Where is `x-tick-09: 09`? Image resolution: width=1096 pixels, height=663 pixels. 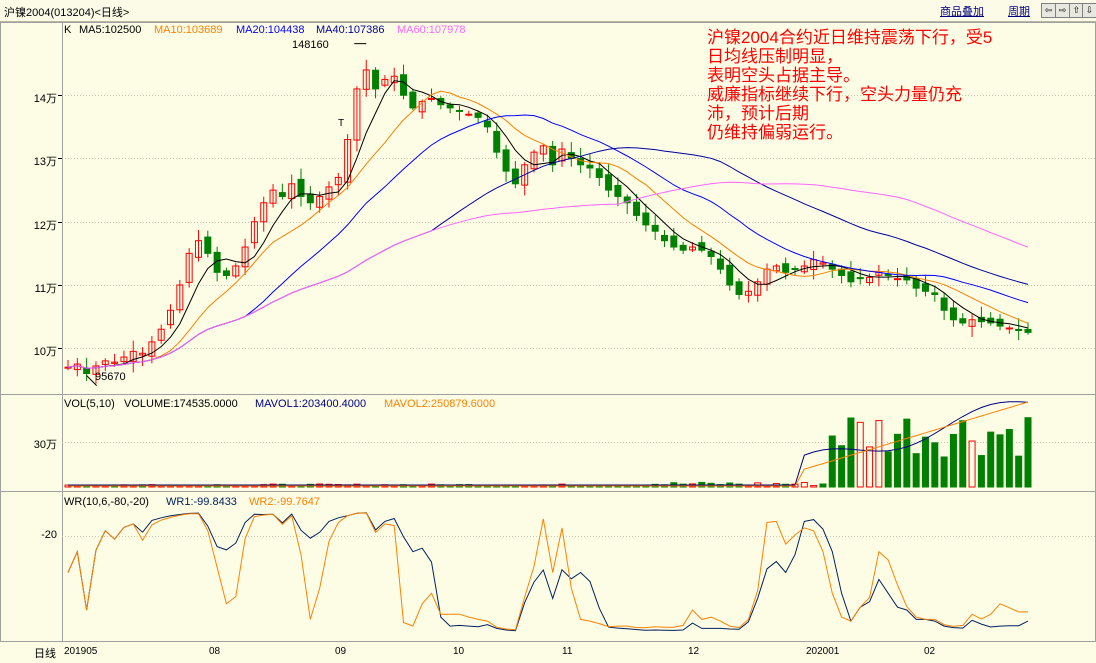 x-tick-09: 09 is located at coordinates (341, 651).